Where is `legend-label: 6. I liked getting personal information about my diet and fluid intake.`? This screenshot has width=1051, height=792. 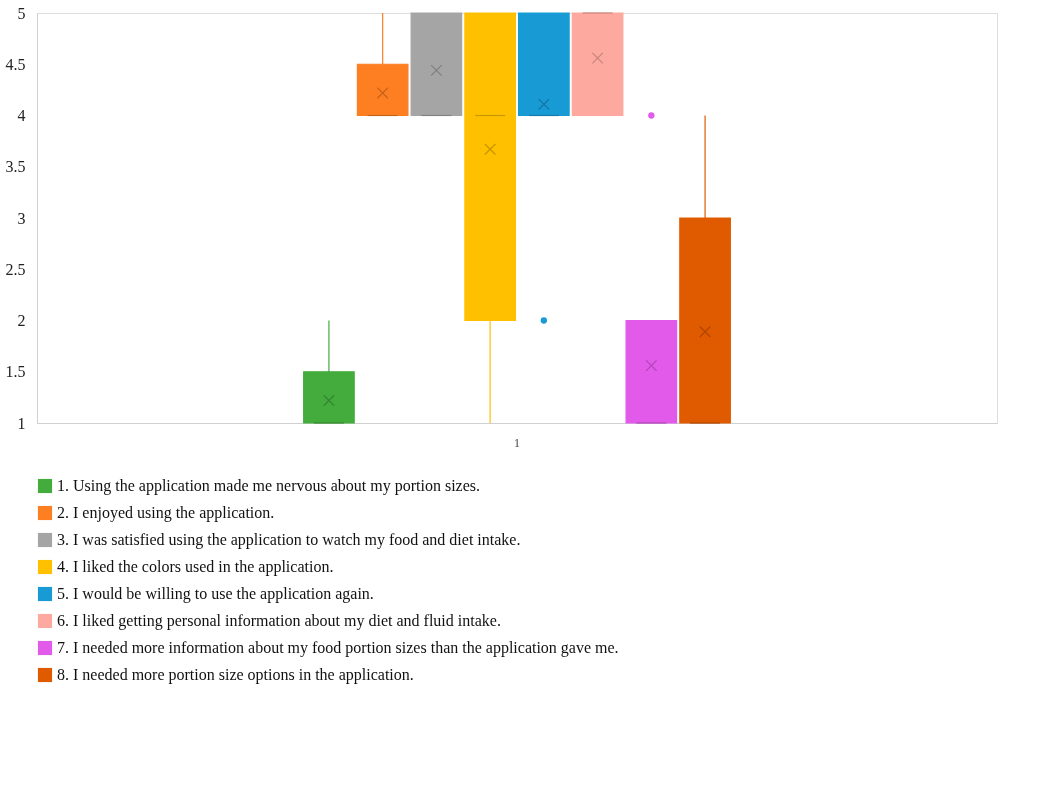 legend-label: 6. I liked getting personal information about my diet and fluid intake. is located at coordinates (279, 621).